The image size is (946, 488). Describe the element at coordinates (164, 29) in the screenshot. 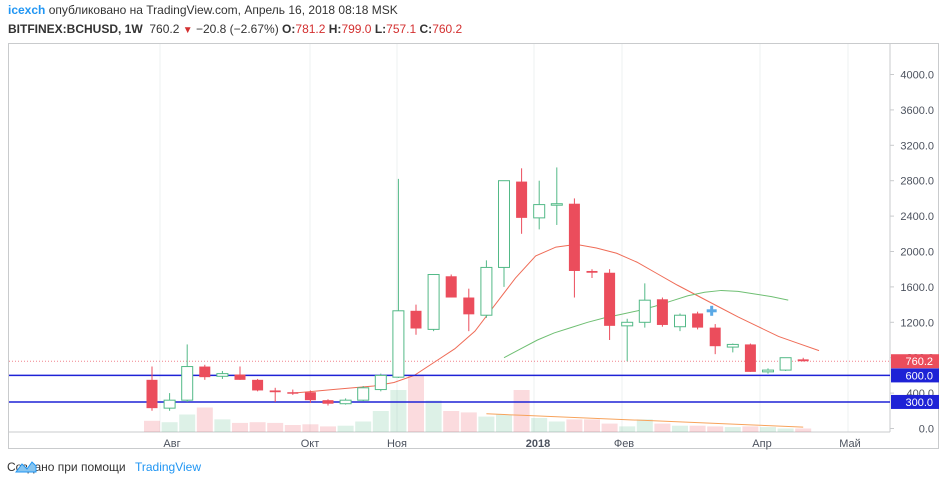

I see `last-price: 760.2` at that location.